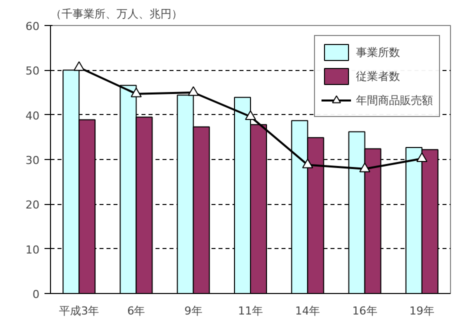 The width and height of the screenshot is (474, 324). I want to click on y-tick-label: 30, so click(33, 160).